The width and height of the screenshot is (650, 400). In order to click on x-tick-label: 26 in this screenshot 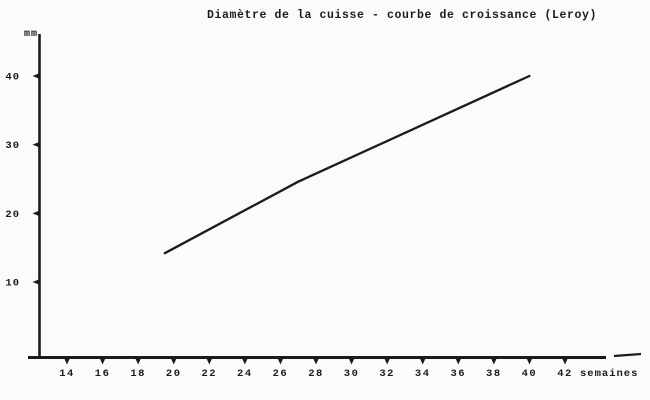, I will do `click(281, 374)`.